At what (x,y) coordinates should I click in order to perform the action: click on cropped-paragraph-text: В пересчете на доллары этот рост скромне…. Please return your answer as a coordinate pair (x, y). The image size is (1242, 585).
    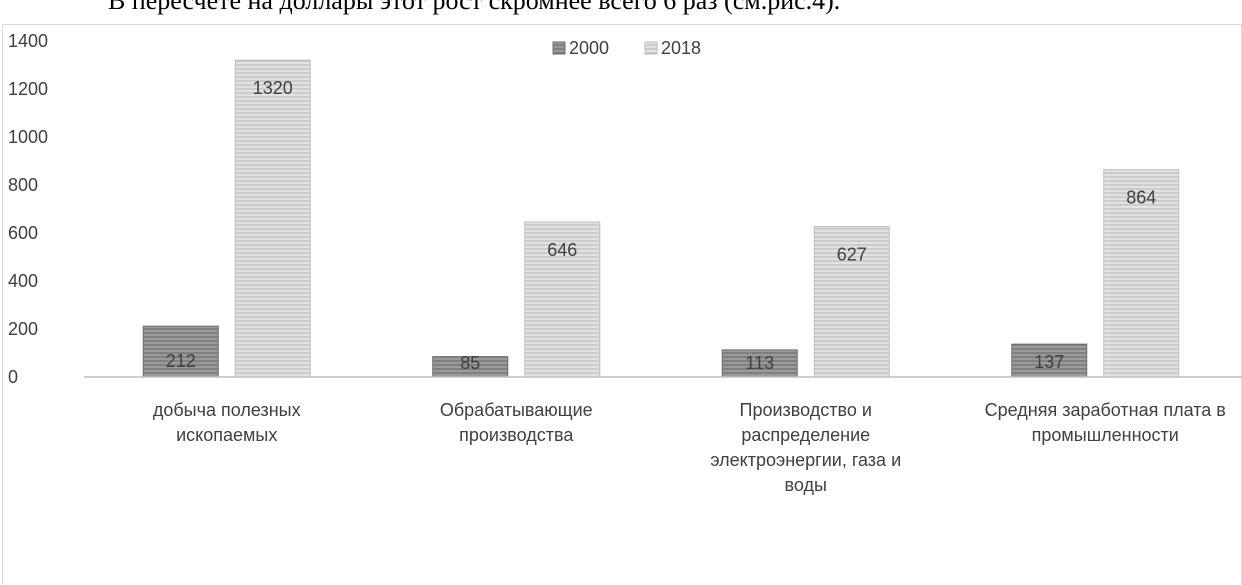
    Looking at the image, I should click on (474, 7).